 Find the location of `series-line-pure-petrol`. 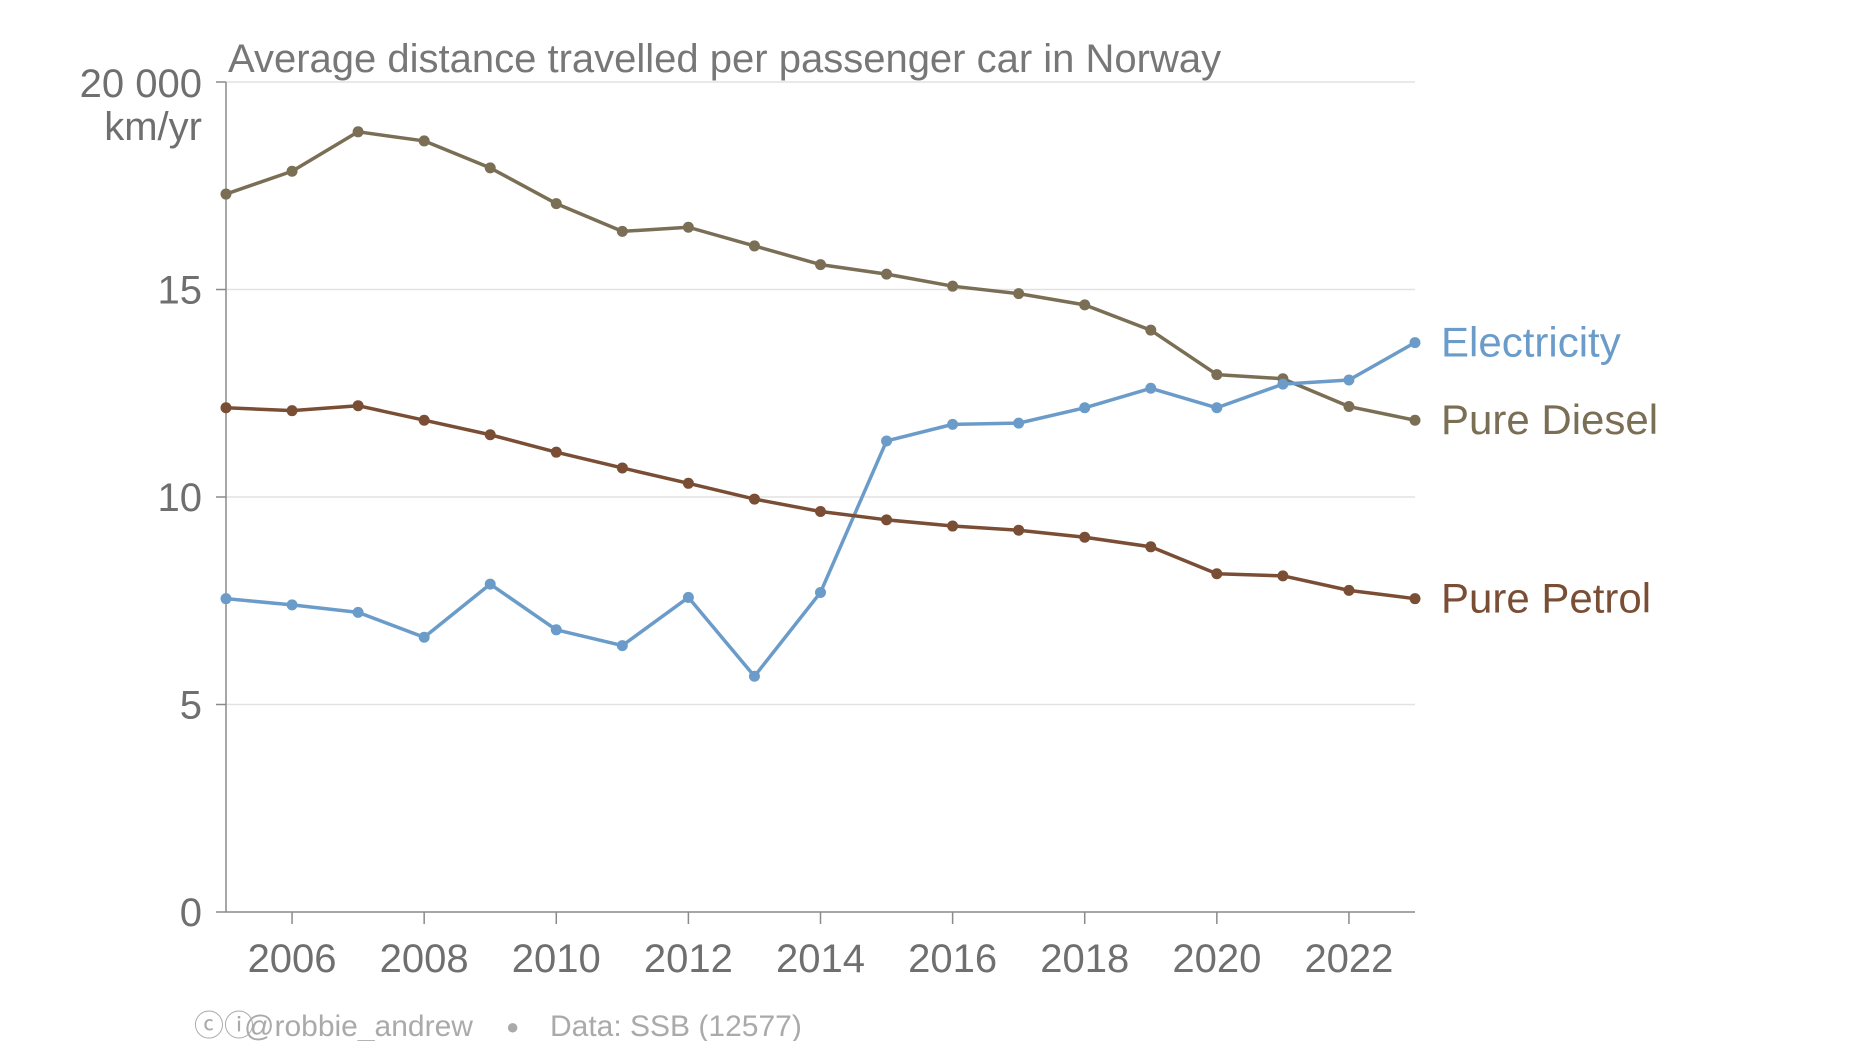

series-line-pure-petrol is located at coordinates (820, 502).